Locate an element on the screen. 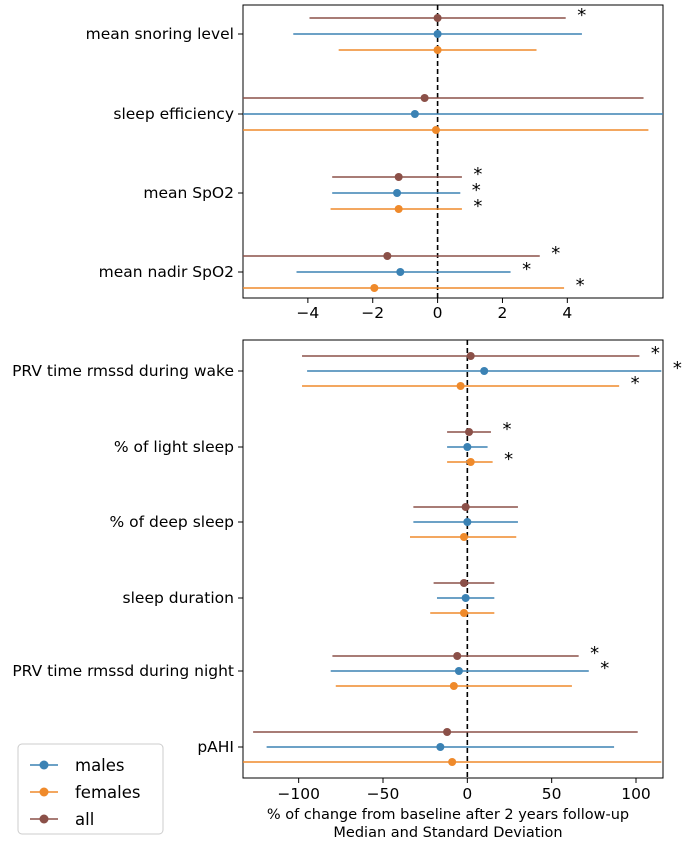 The width and height of the screenshot is (685, 842). x-tick-label: −50 is located at coordinates (383, 794).